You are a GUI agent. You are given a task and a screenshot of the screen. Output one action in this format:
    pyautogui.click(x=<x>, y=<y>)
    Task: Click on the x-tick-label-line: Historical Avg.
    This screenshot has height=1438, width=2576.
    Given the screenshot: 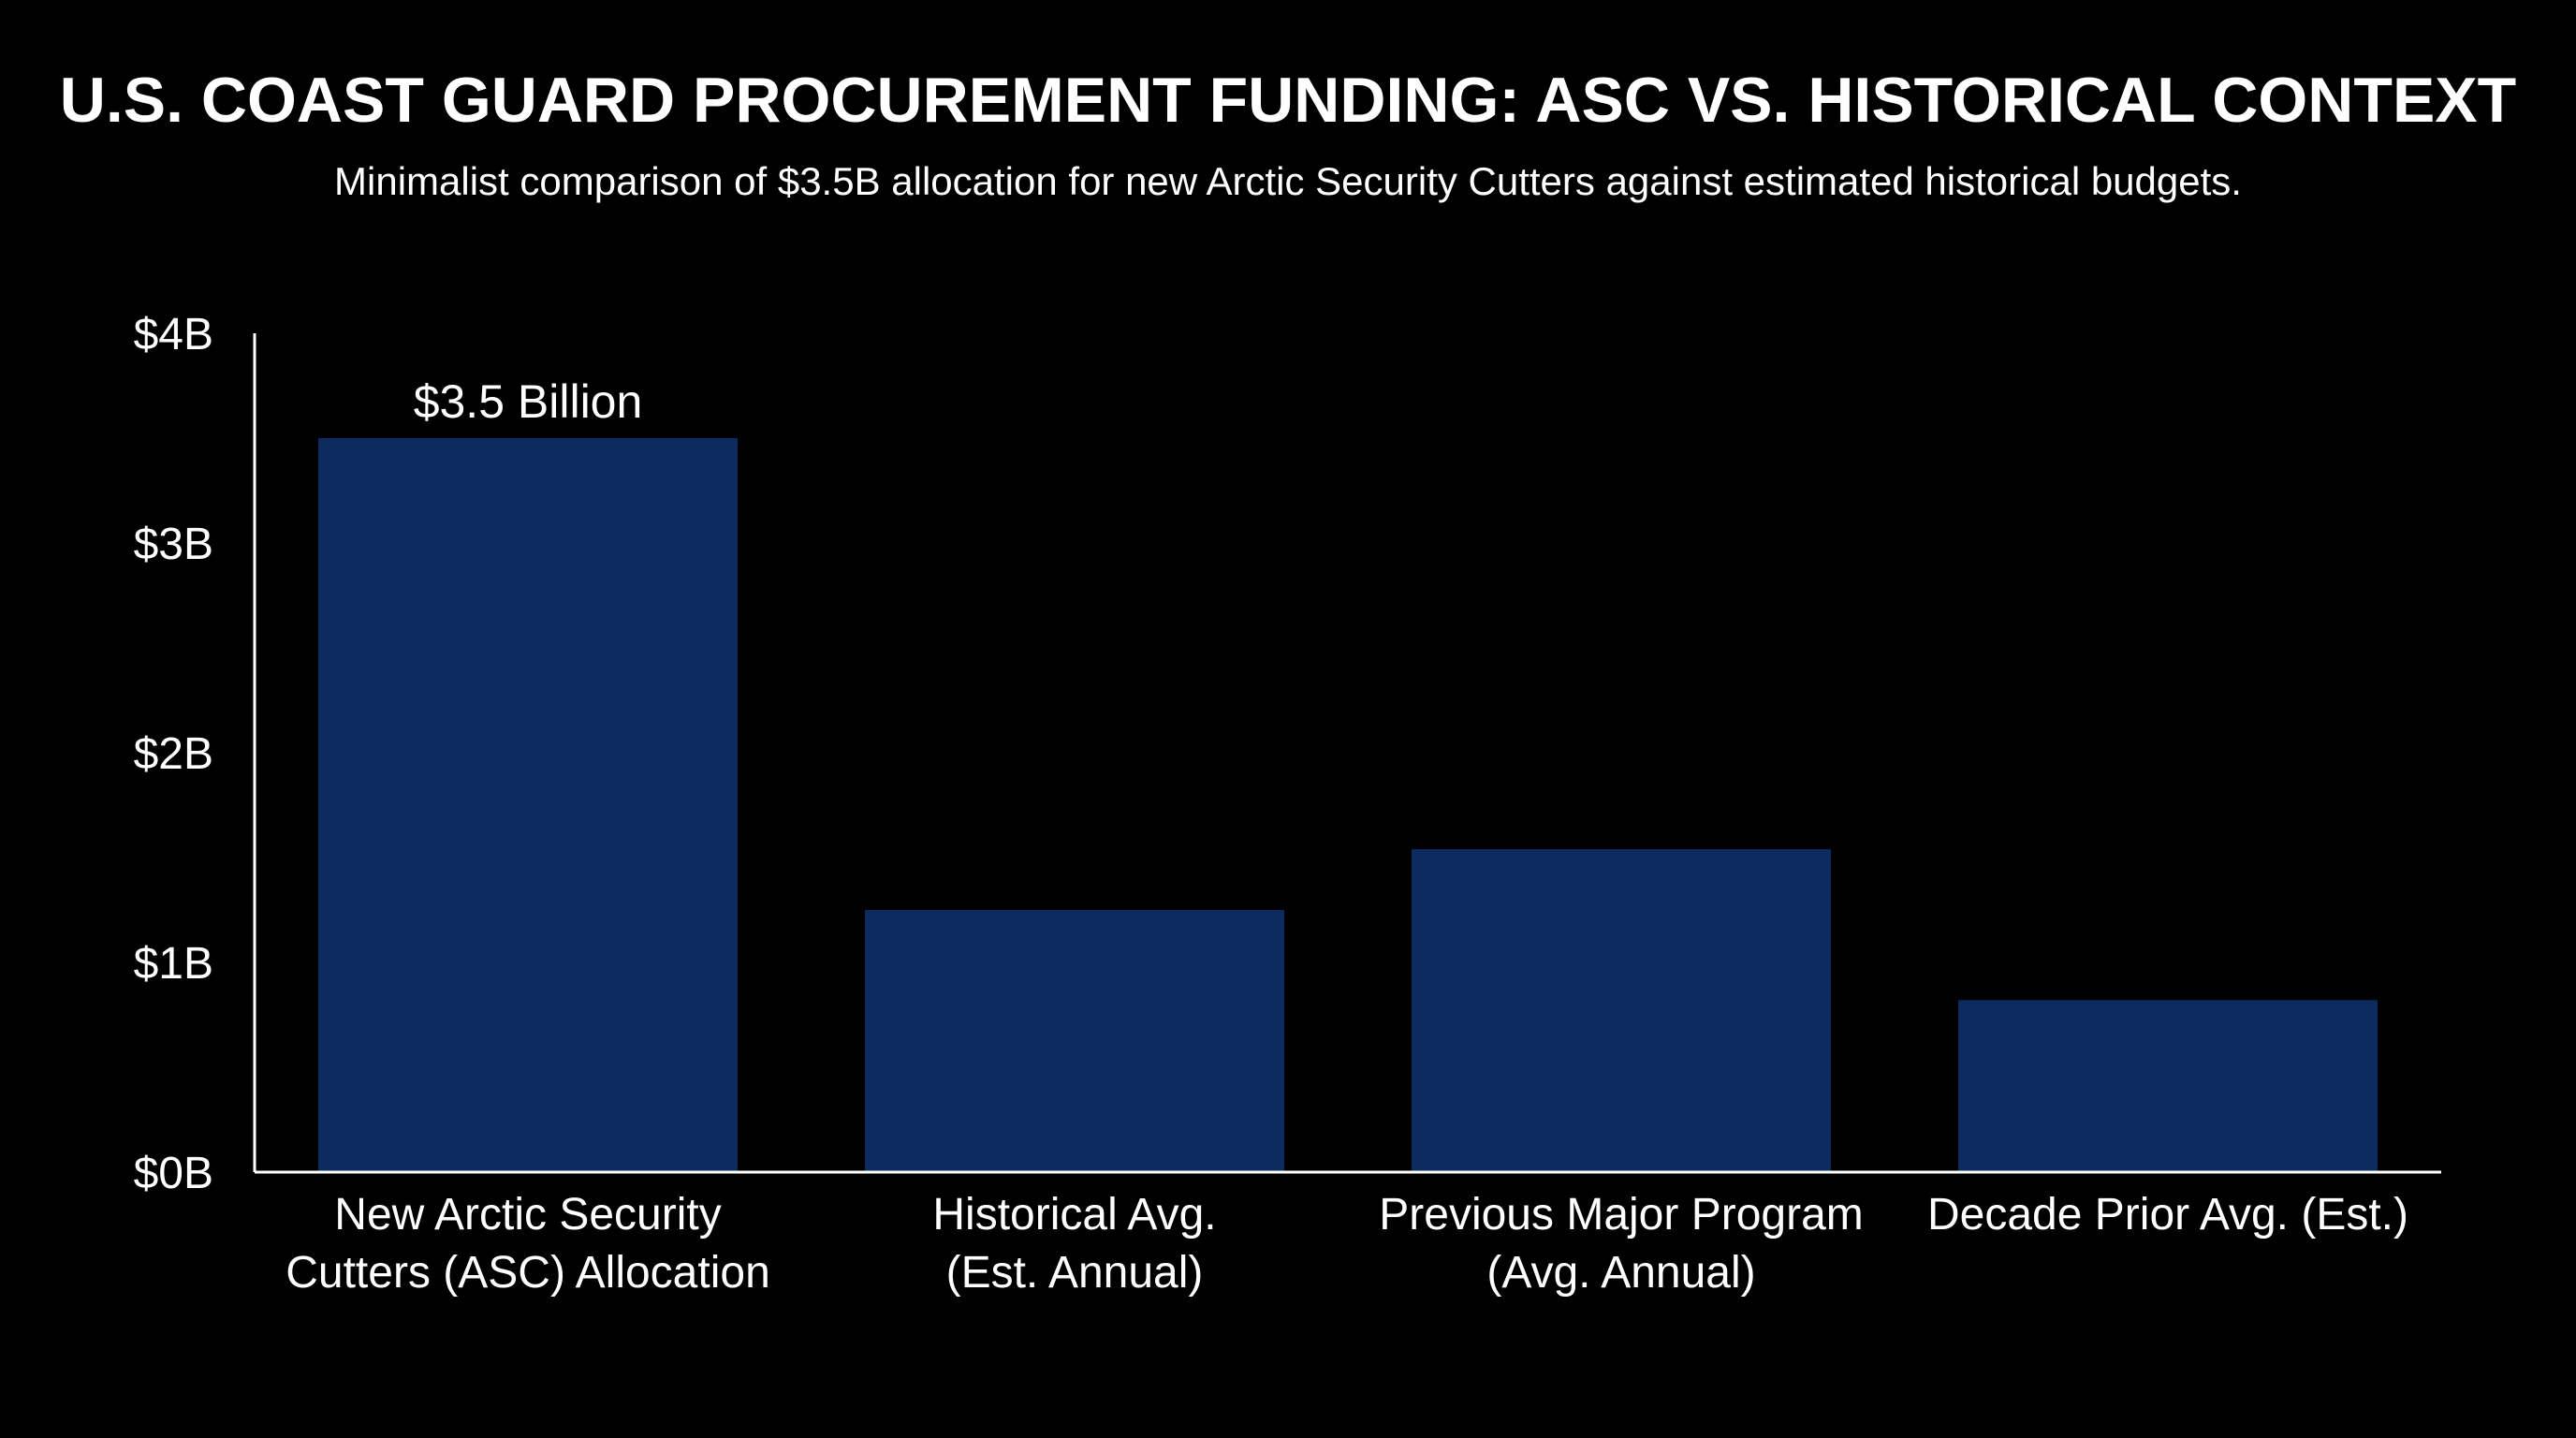 What is the action you would take?
    pyautogui.click(x=1074, y=1215)
    